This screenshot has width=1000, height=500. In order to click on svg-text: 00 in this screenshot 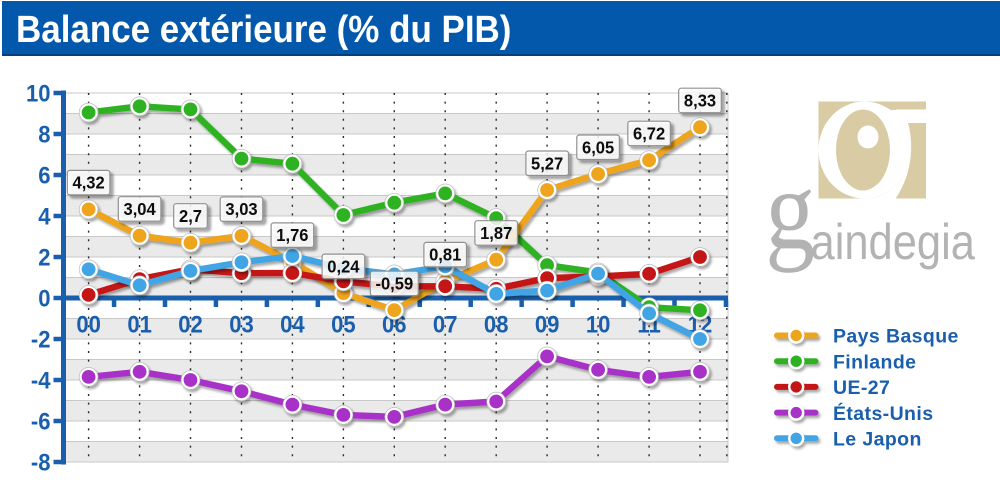, I will do `click(88, 324)`.